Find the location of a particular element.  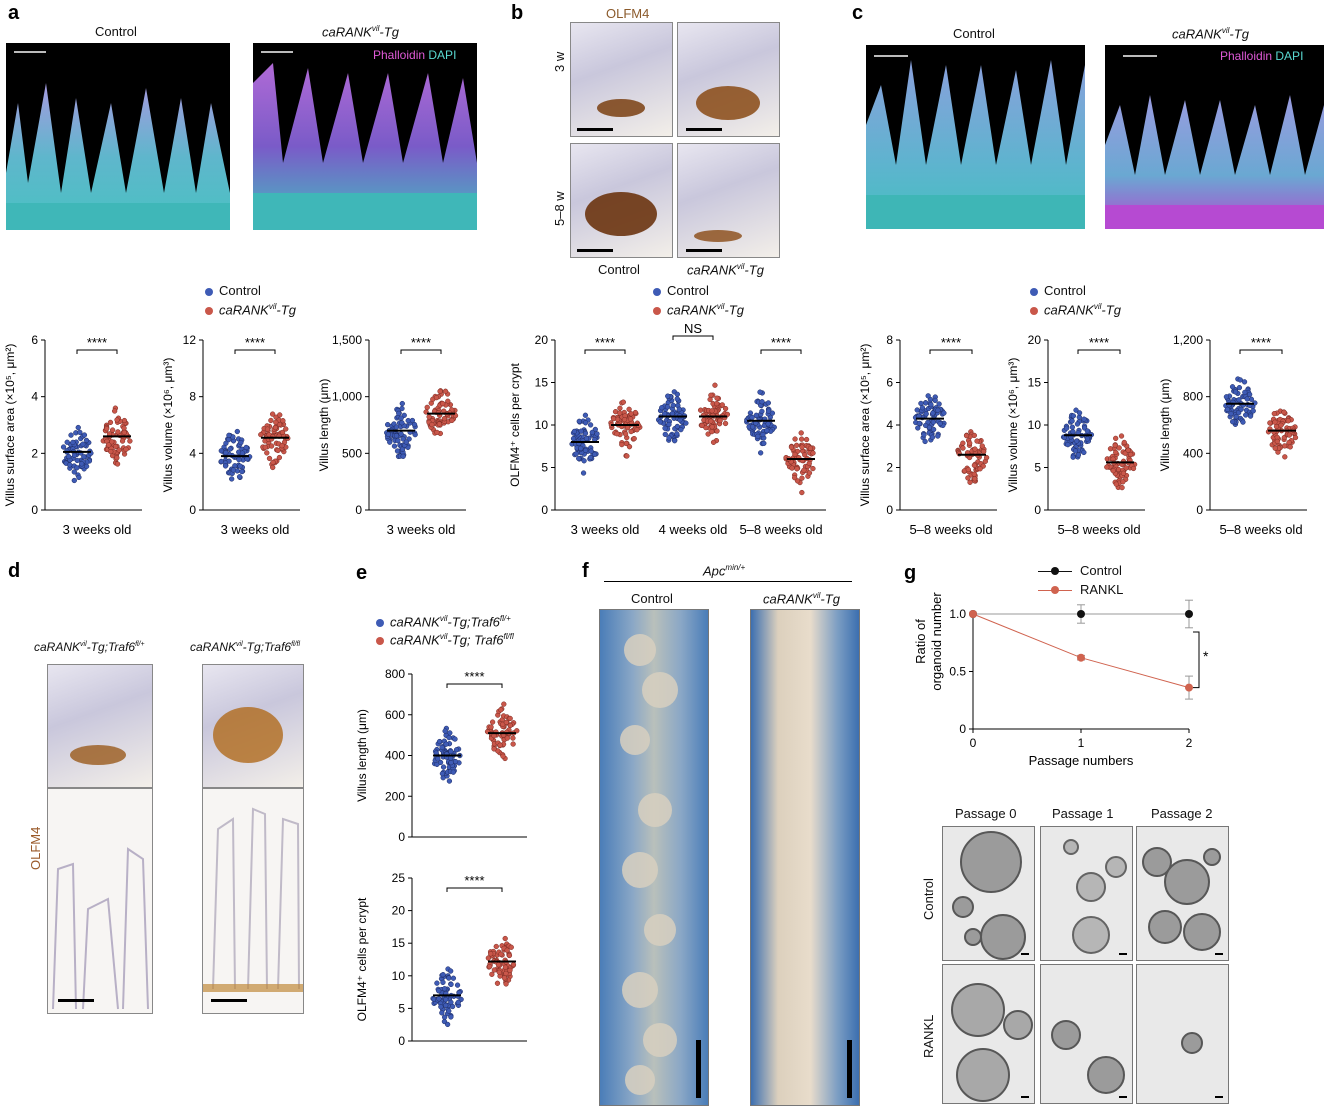

panel-d-left-title: caRANKvil-Tg;Traf6fl/+ is located at coordinates (89, 647).